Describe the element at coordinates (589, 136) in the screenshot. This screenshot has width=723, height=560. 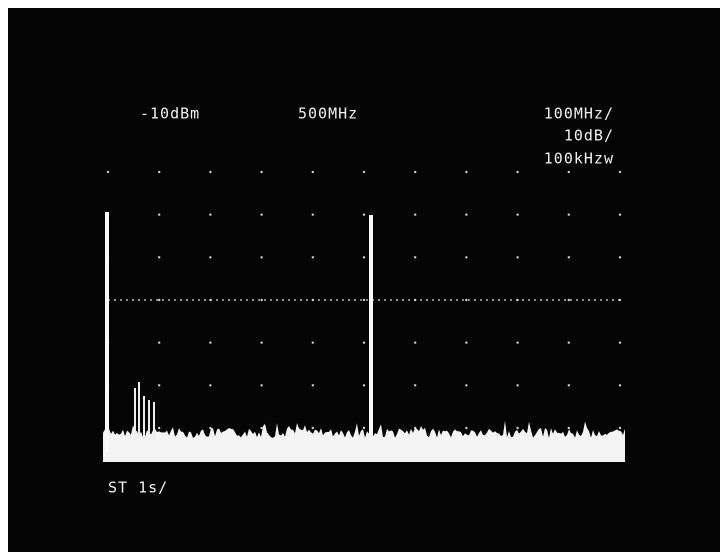
I see `scale-per-div: 10dB/` at that location.